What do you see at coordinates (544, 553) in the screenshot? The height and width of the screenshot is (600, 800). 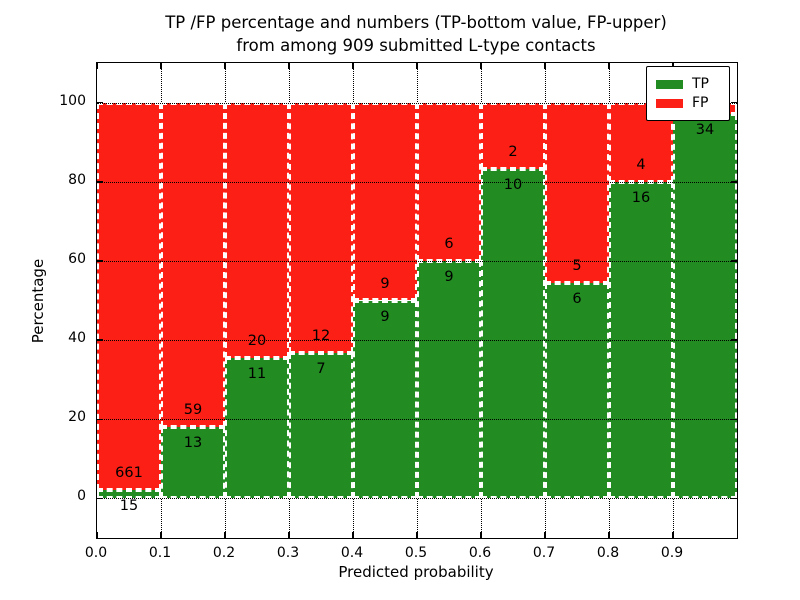 I see `x-tick-label: 0.7` at bounding box center [544, 553].